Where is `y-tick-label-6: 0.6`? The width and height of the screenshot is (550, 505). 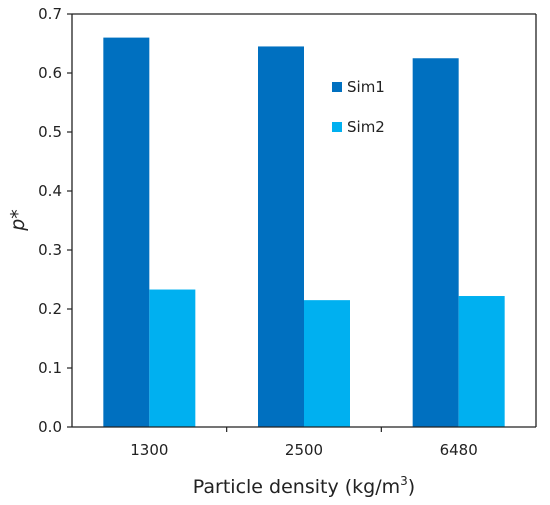
y-tick-label-6: 0.6 is located at coordinates (50, 73).